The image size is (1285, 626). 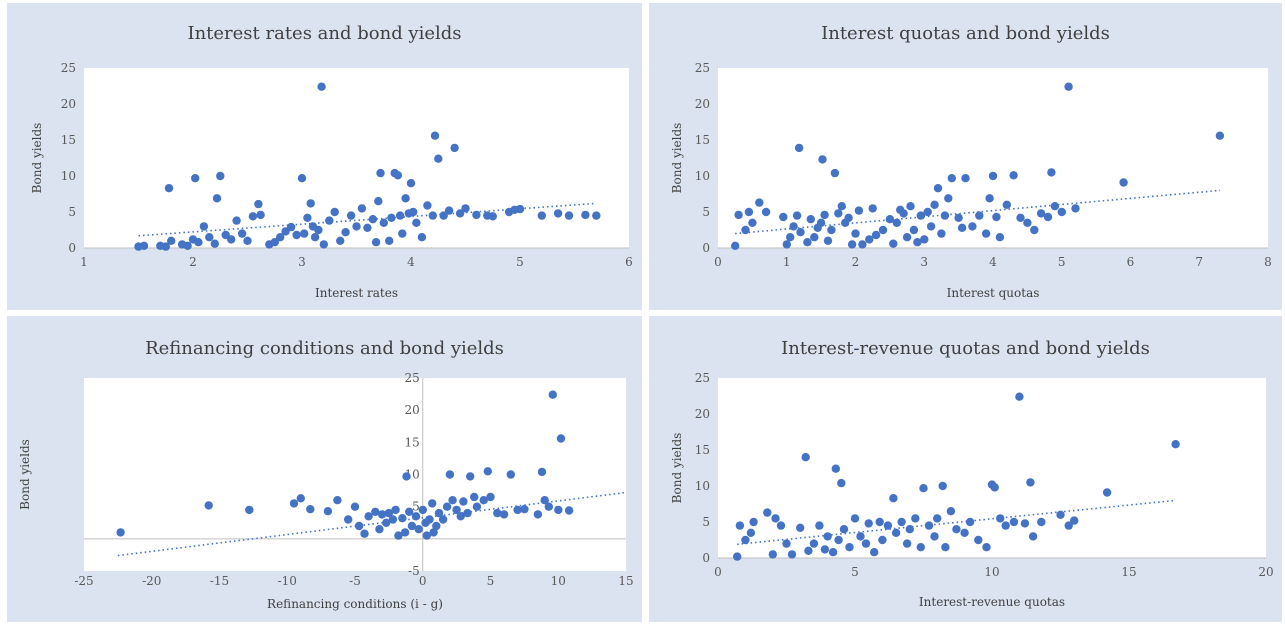 I want to click on plot-area, so click(x=992, y=468).